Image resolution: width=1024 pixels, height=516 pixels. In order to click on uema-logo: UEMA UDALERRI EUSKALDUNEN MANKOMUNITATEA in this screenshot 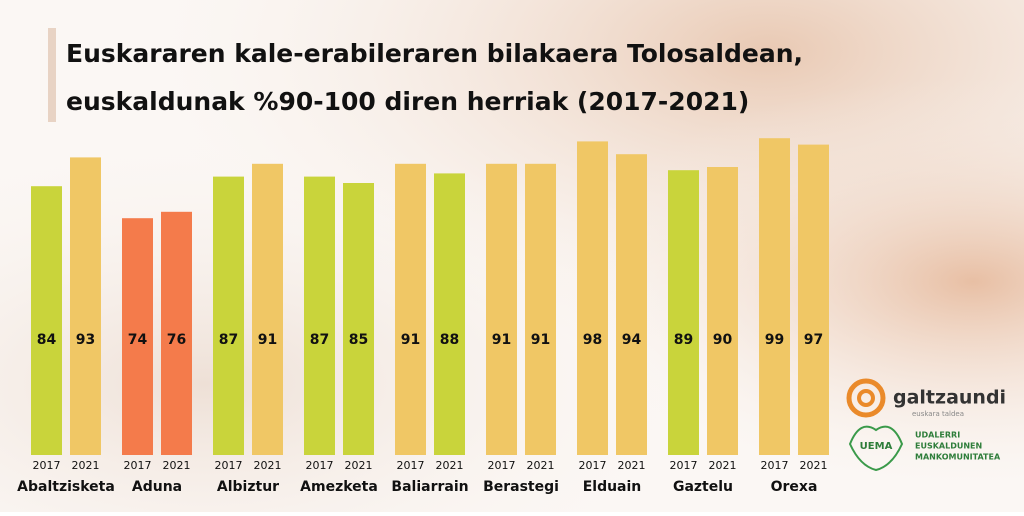, I will do `click(924, 448)`.